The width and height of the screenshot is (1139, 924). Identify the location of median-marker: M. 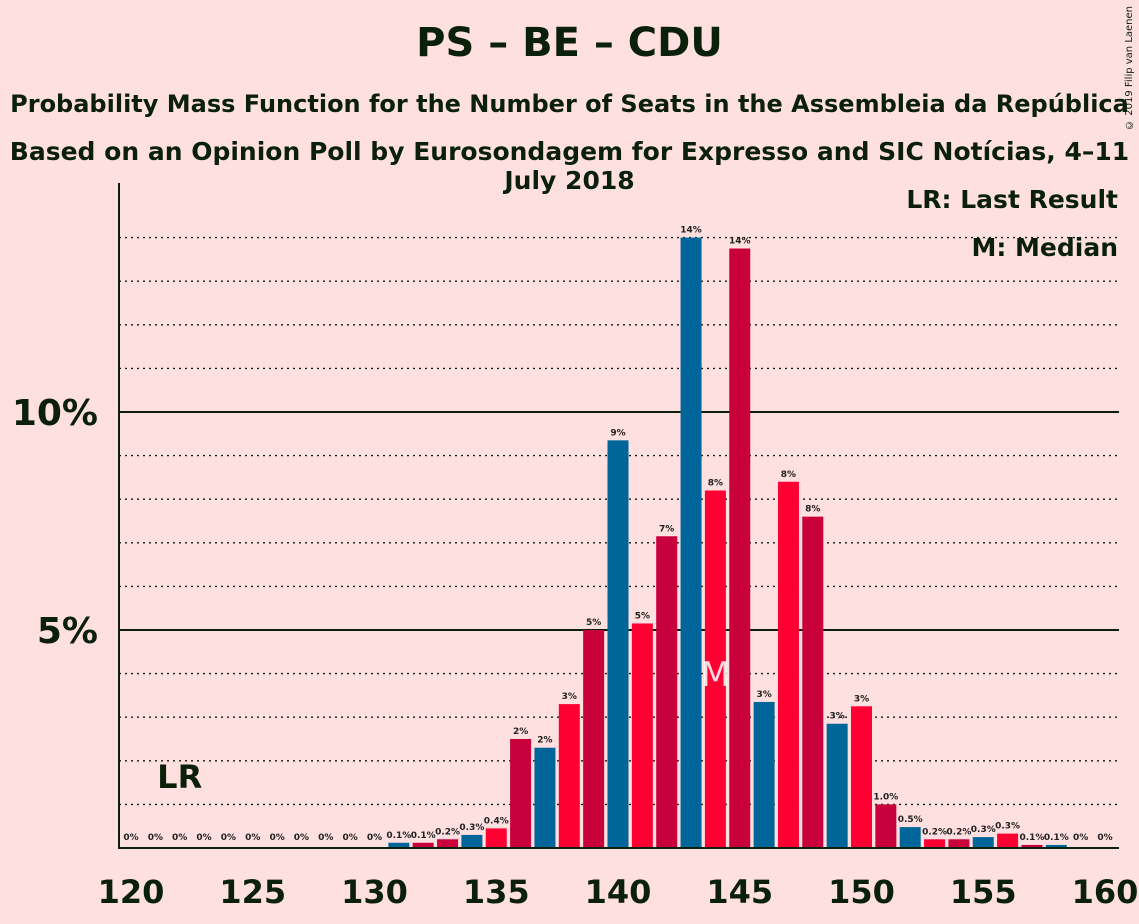
(715, 675).